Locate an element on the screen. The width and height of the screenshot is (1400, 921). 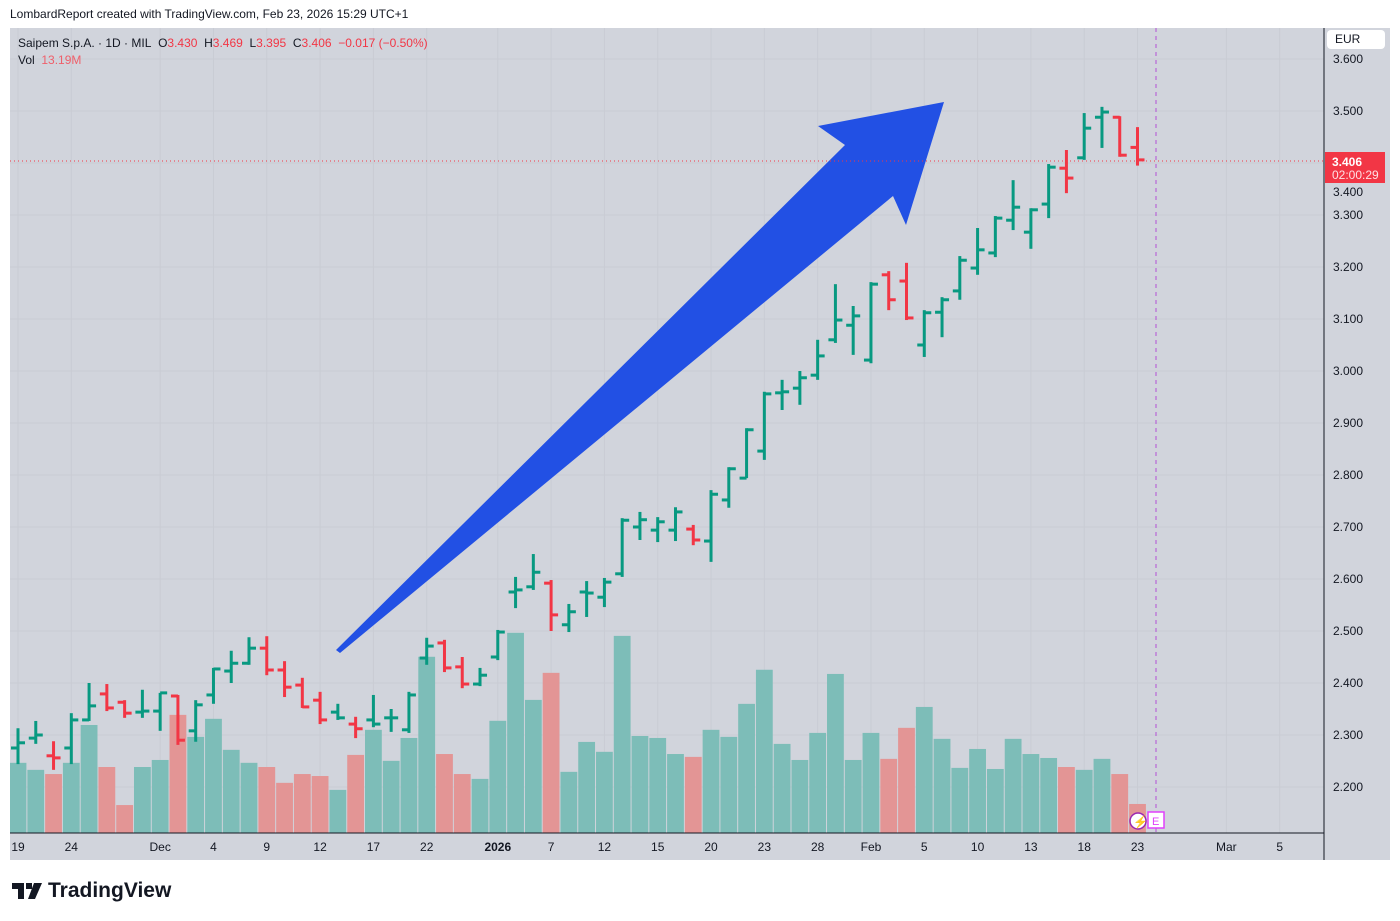
time-tick-label: Dec is located at coordinates (159, 847).